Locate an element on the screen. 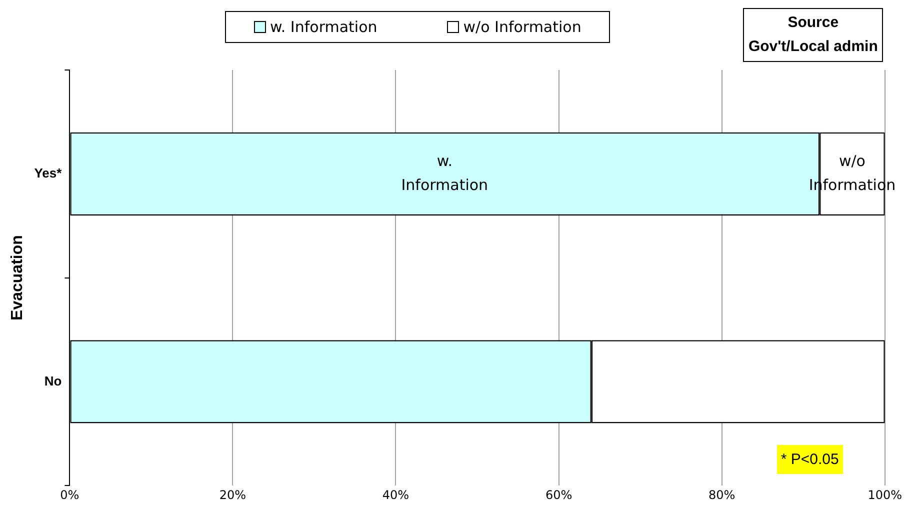 The image size is (905, 512). x-tick-label: 100% is located at coordinates (885, 495).